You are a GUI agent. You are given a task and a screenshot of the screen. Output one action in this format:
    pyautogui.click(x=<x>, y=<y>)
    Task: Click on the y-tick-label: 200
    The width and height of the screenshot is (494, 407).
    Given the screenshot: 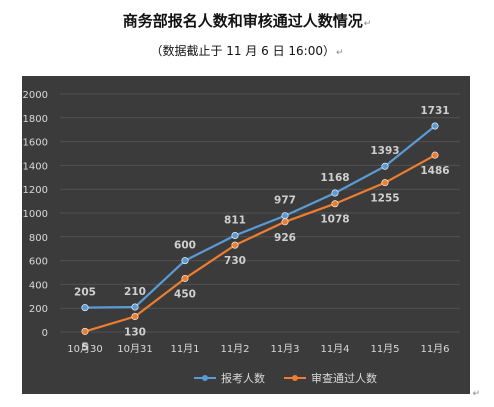 What is the action you would take?
    pyautogui.click(x=38, y=309)
    